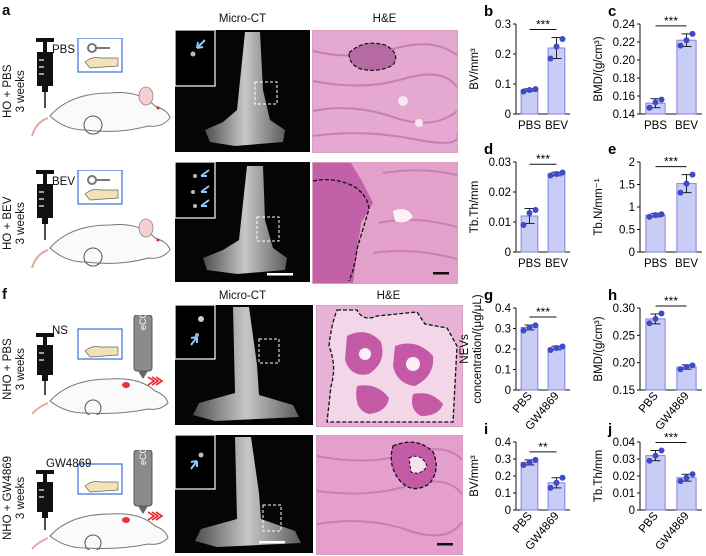 The height and width of the screenshot is (556, 706). I want to click on mouse-injection-eci-illustration, so click(100, 365).